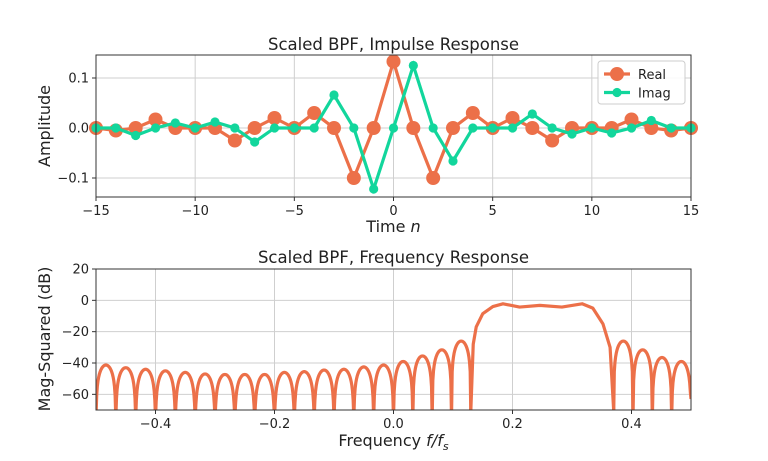  What do you see at coordinates (493, 211) in the screenshot?
I see `x-tick-label: 5` at bounding box center [493, 211].